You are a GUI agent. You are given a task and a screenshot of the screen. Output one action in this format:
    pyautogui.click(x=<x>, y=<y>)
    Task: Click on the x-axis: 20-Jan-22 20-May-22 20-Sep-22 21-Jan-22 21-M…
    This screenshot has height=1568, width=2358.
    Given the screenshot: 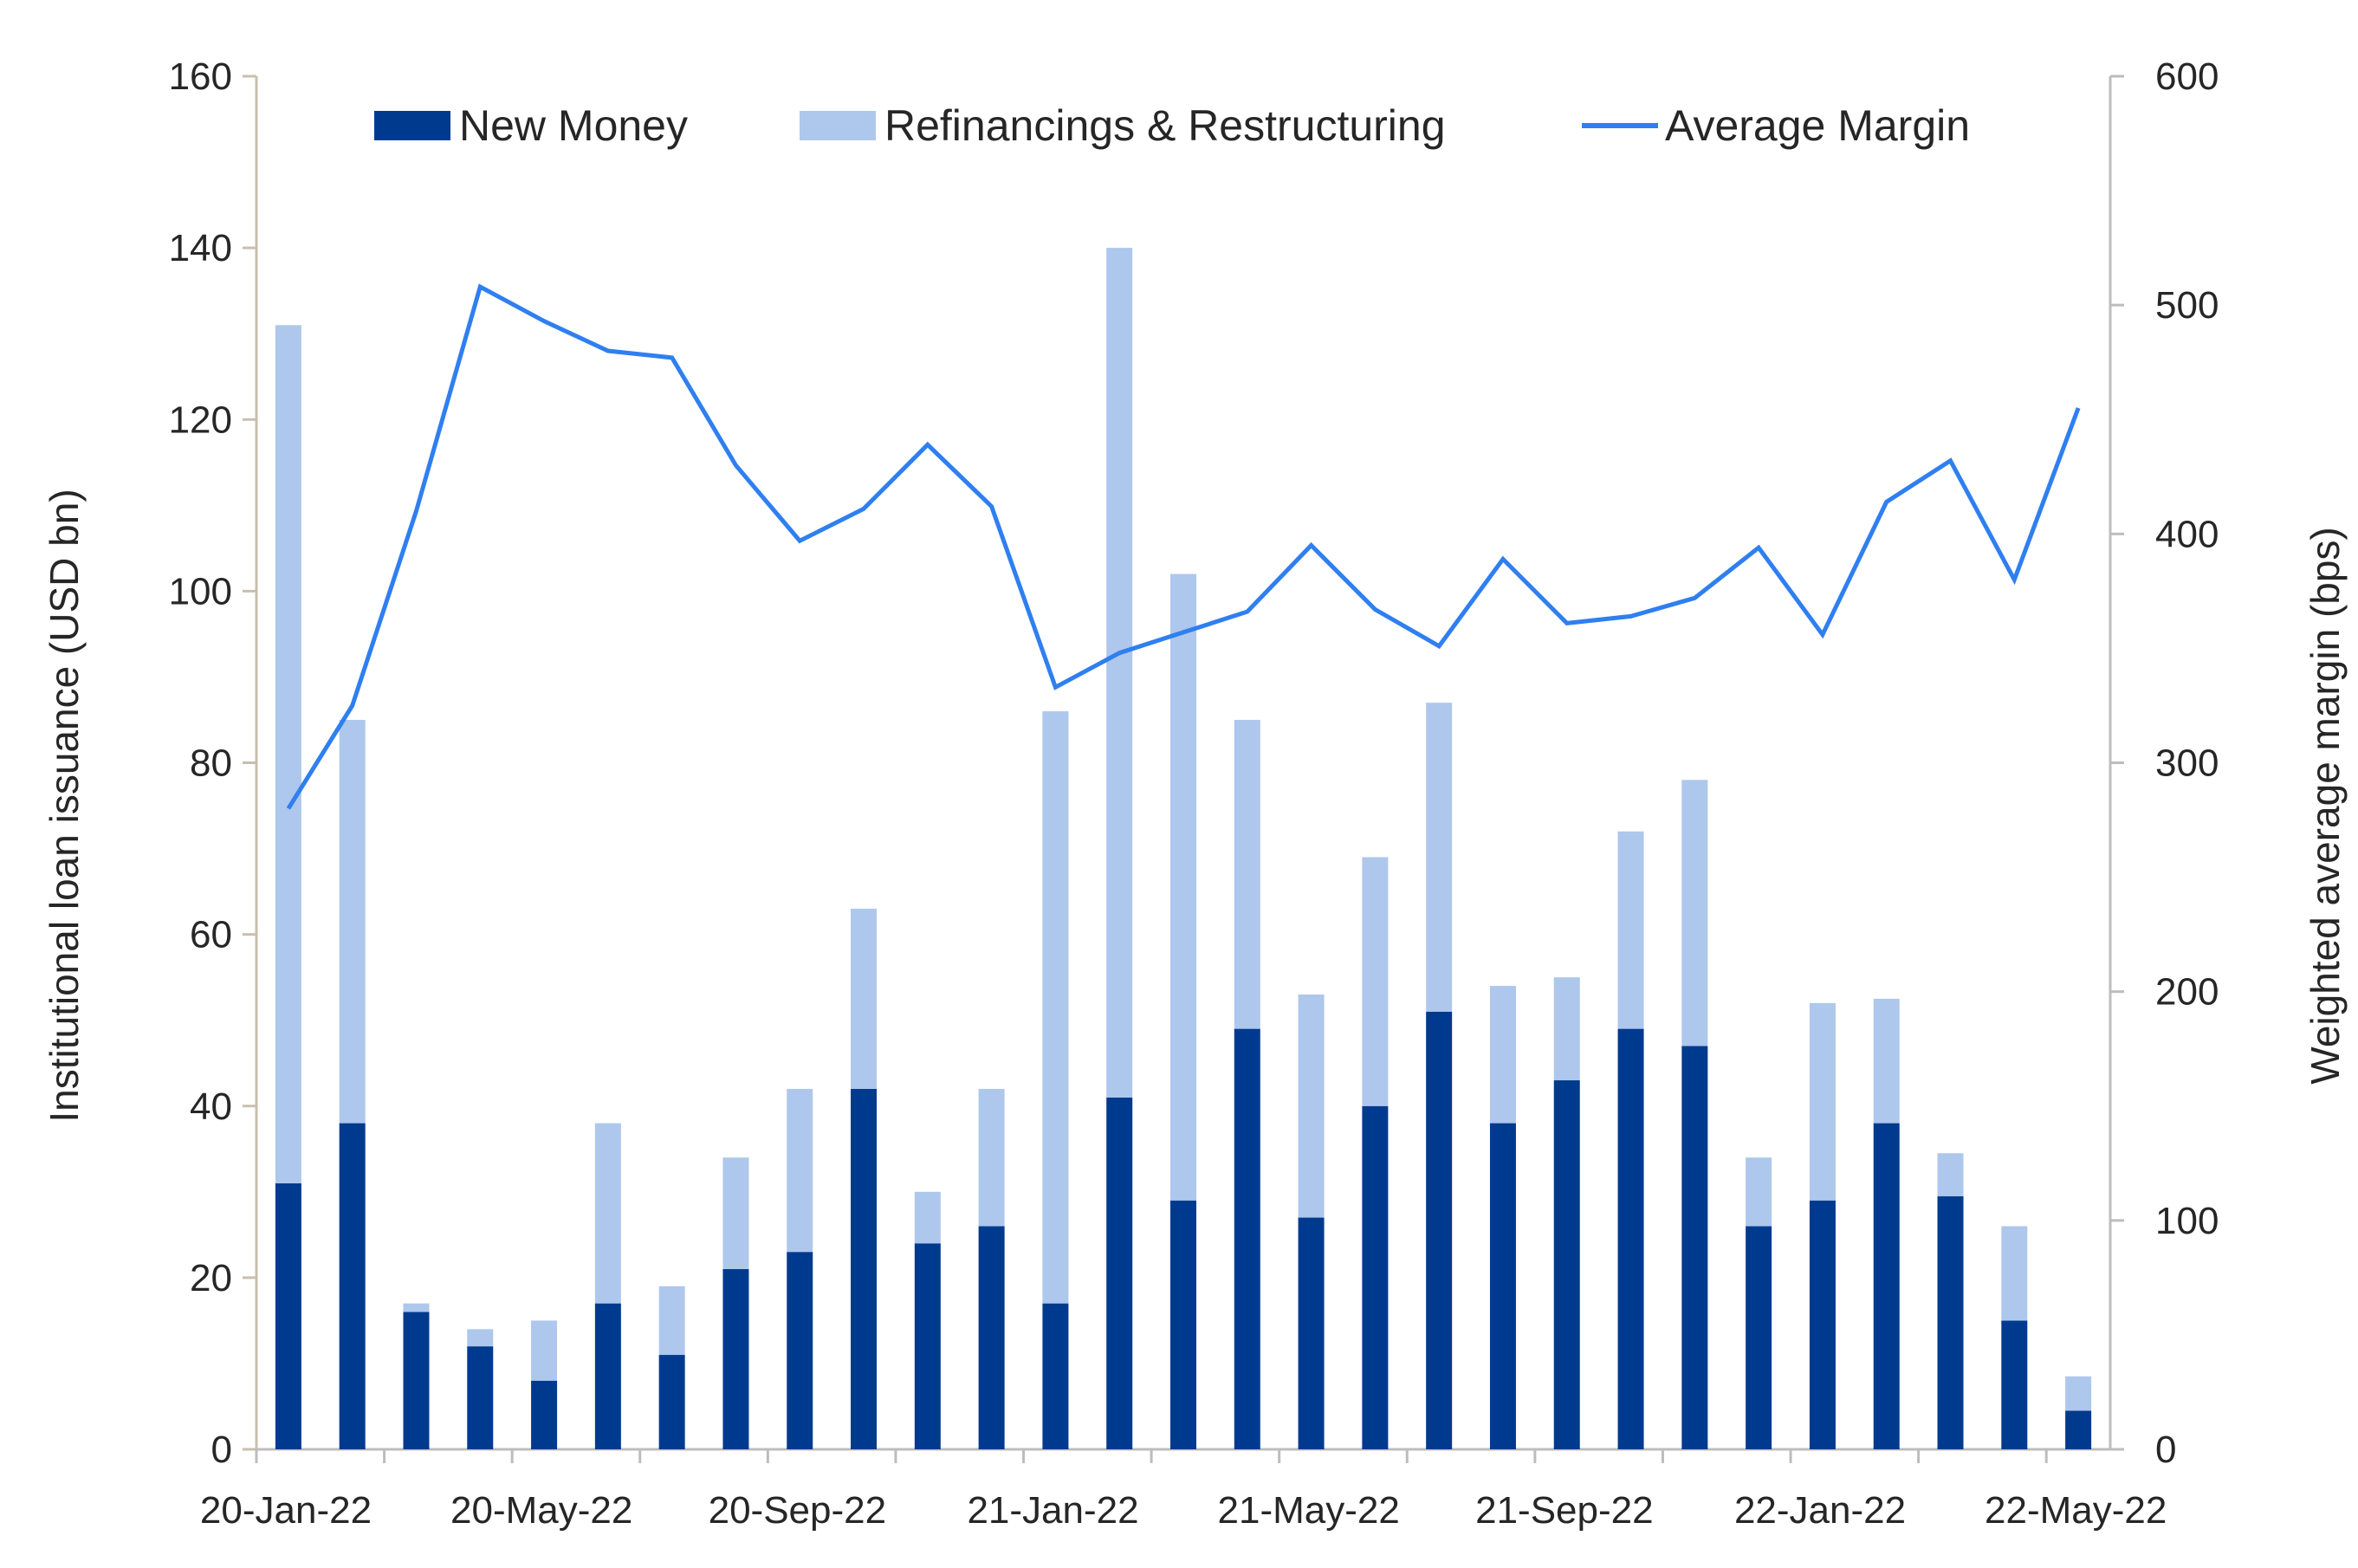 What is the action you would take?
    pyautogui.click(x=1183, y=1490)
    